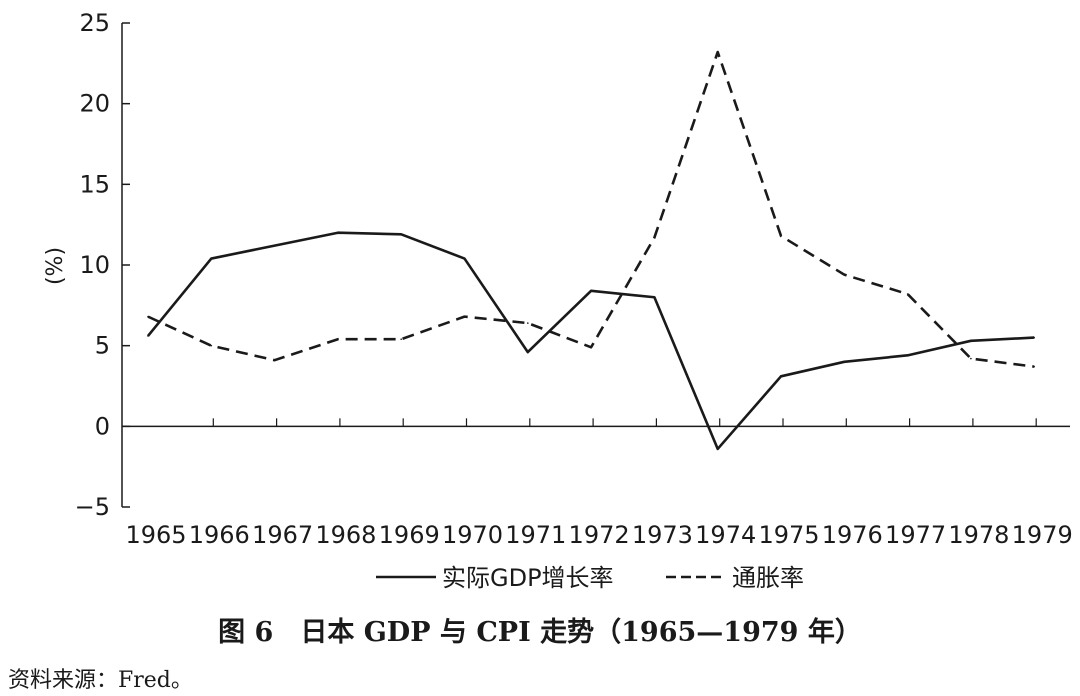 The width and height of the screenshot is (1080, 696). What do you see at coordinates (219, 535) in the screenshot?
I see `x-tick-label: 1966` at bounding box center [219, 535].